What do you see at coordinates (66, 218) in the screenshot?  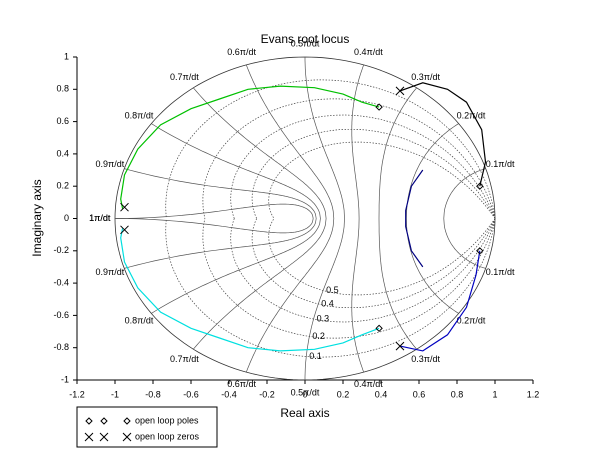 I see `y-tick-label: 0` at bounding box center [66, 218].